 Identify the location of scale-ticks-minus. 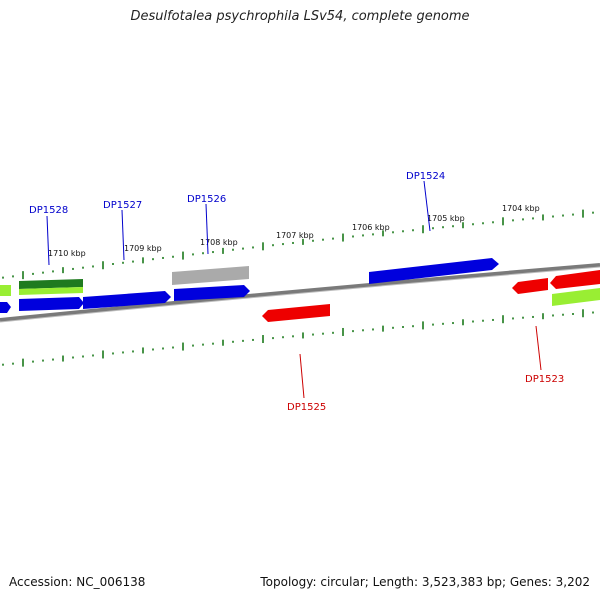
(298, 338).